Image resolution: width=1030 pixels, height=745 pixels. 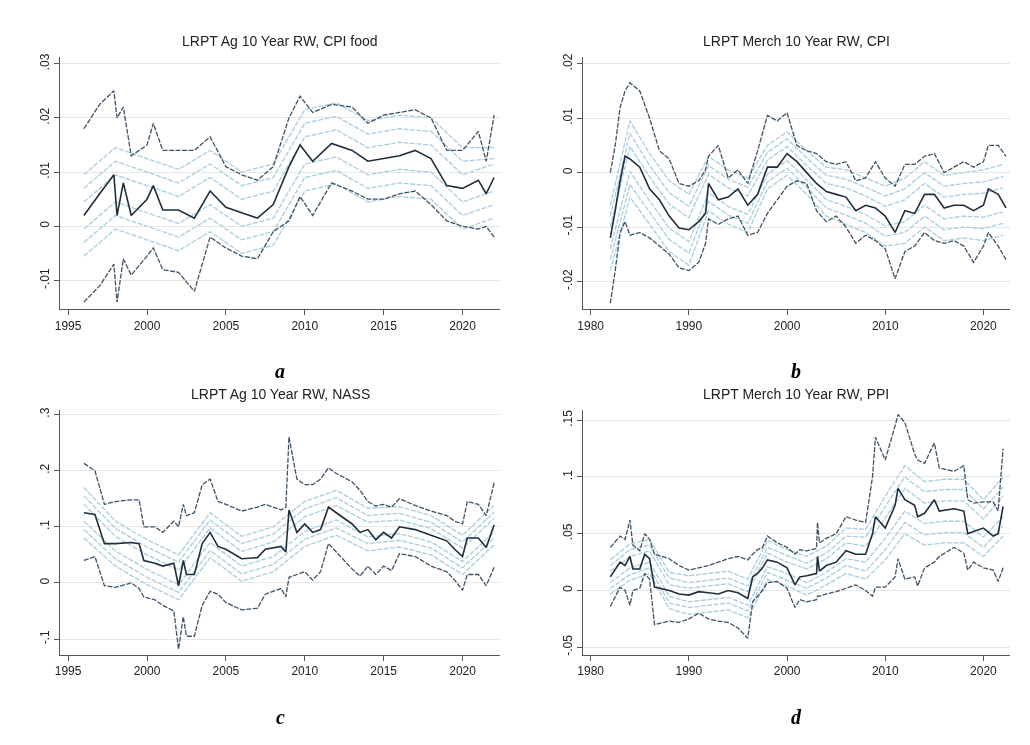 I want to click on y-tick-label: .3, so click(x=45, y=412).